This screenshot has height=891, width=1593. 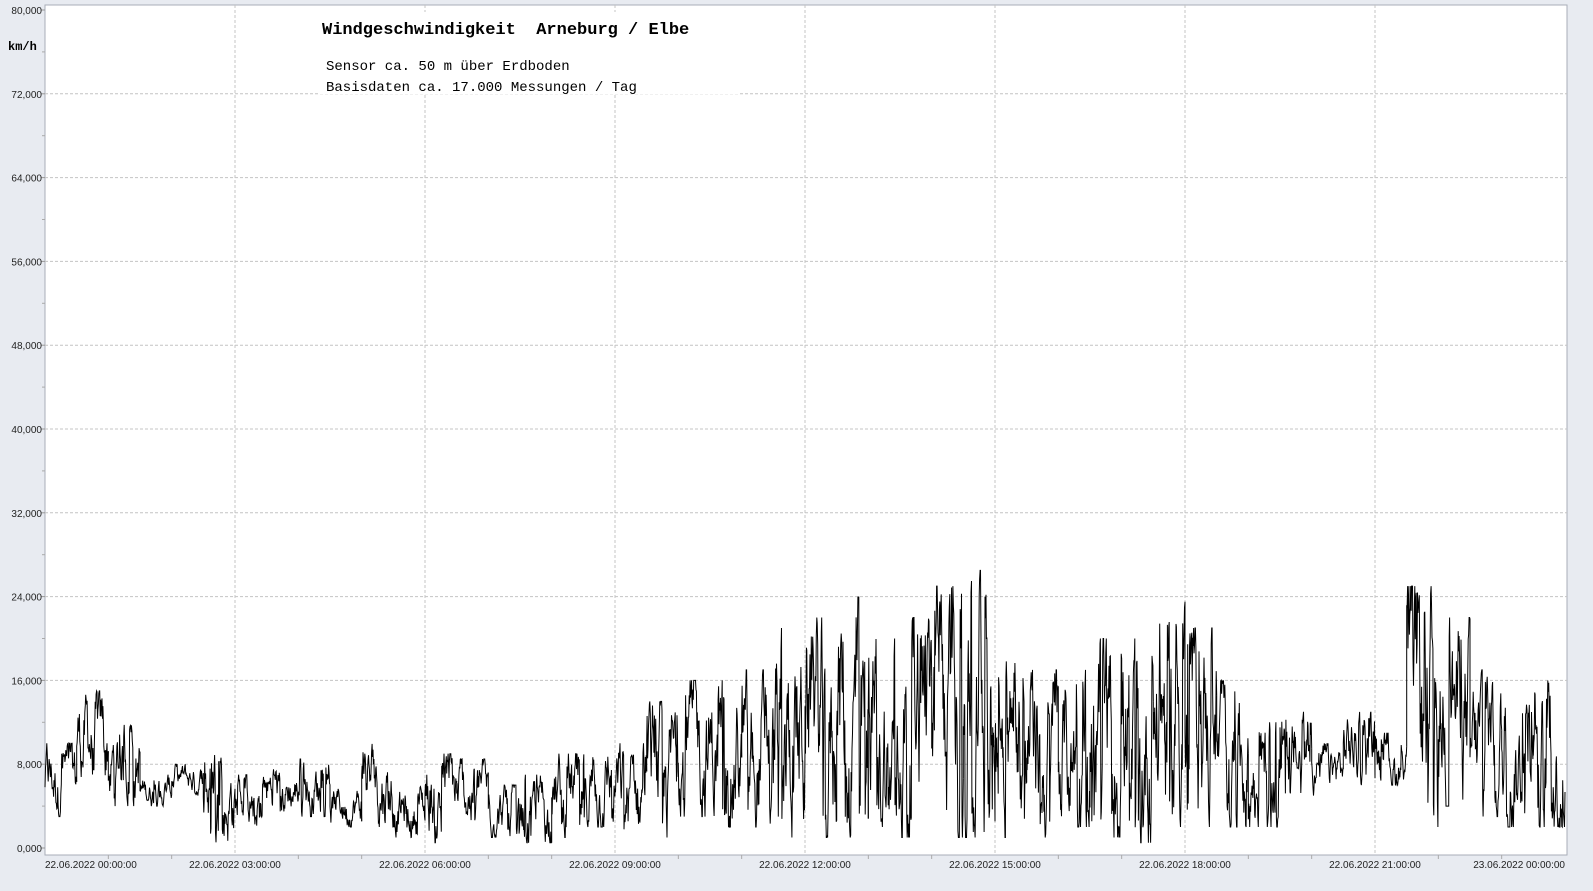 What do you see at coordinates (995, 865) in the screenshot?
I see `x-tick-label: 22.06.2022 15:00:00` at bounding box center [995, 865].